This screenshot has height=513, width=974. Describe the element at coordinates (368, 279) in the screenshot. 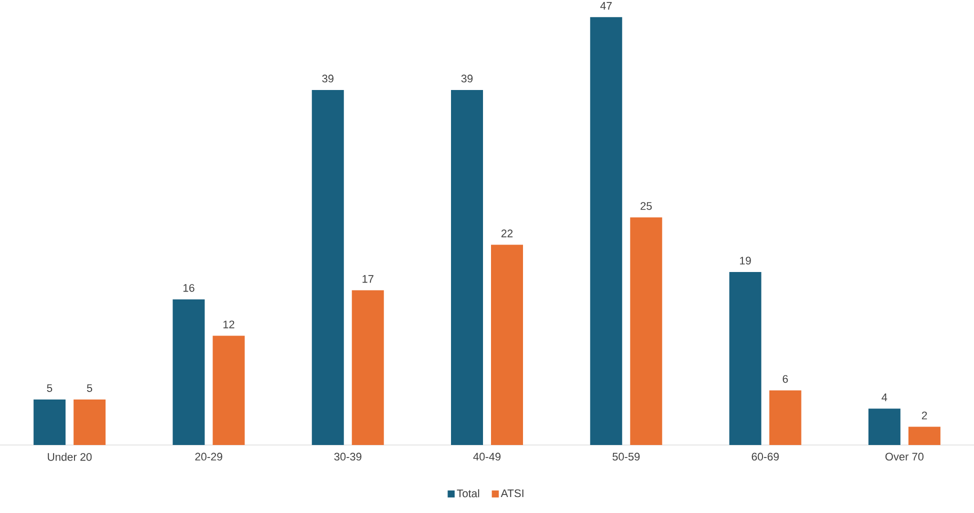

I see `data-label: 17` at that location.